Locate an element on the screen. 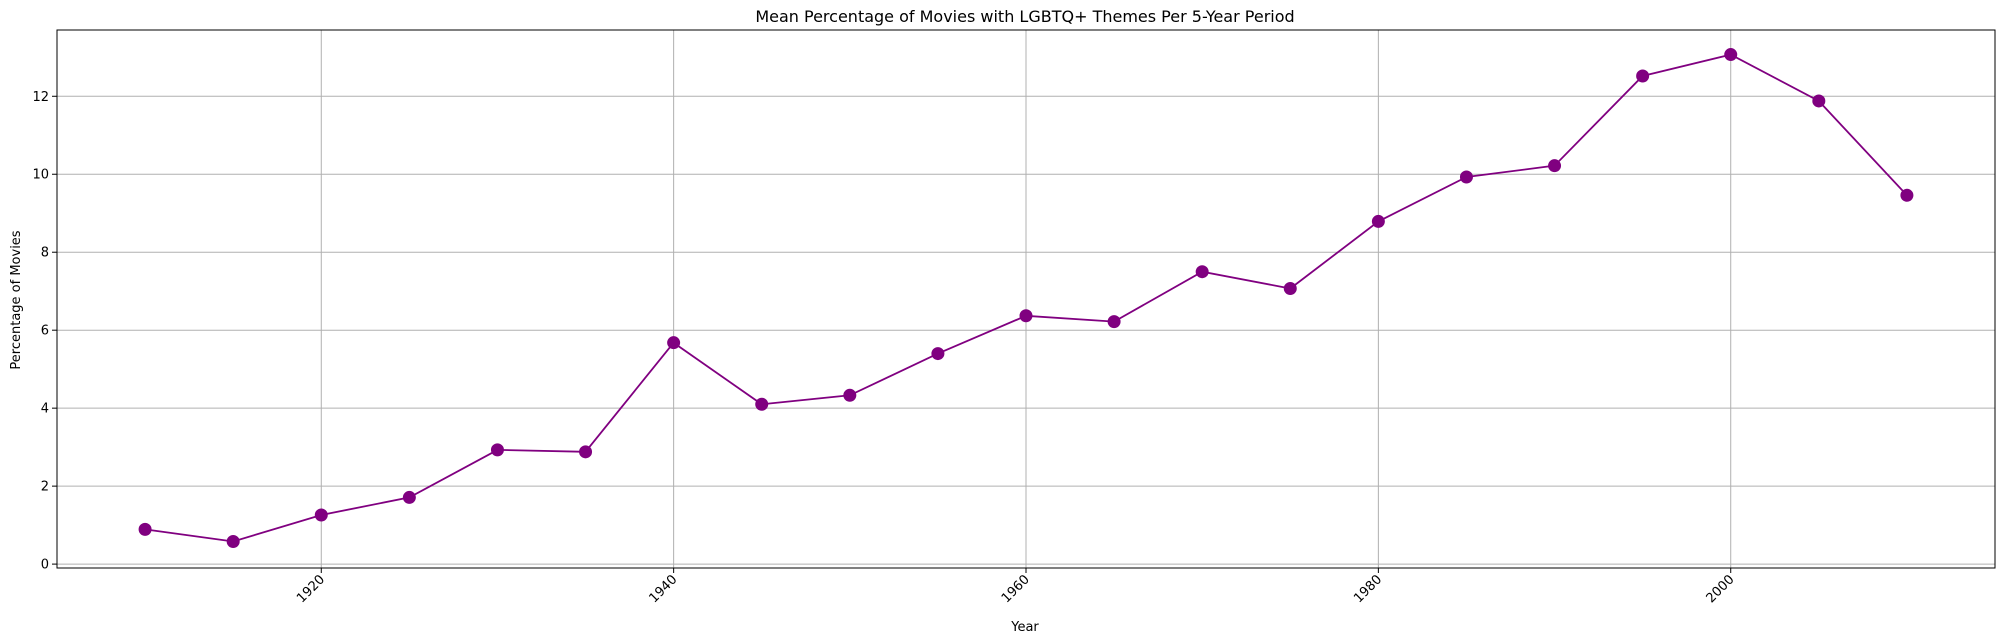  y-tick-label: 4 is located at coordinates (45, 409).